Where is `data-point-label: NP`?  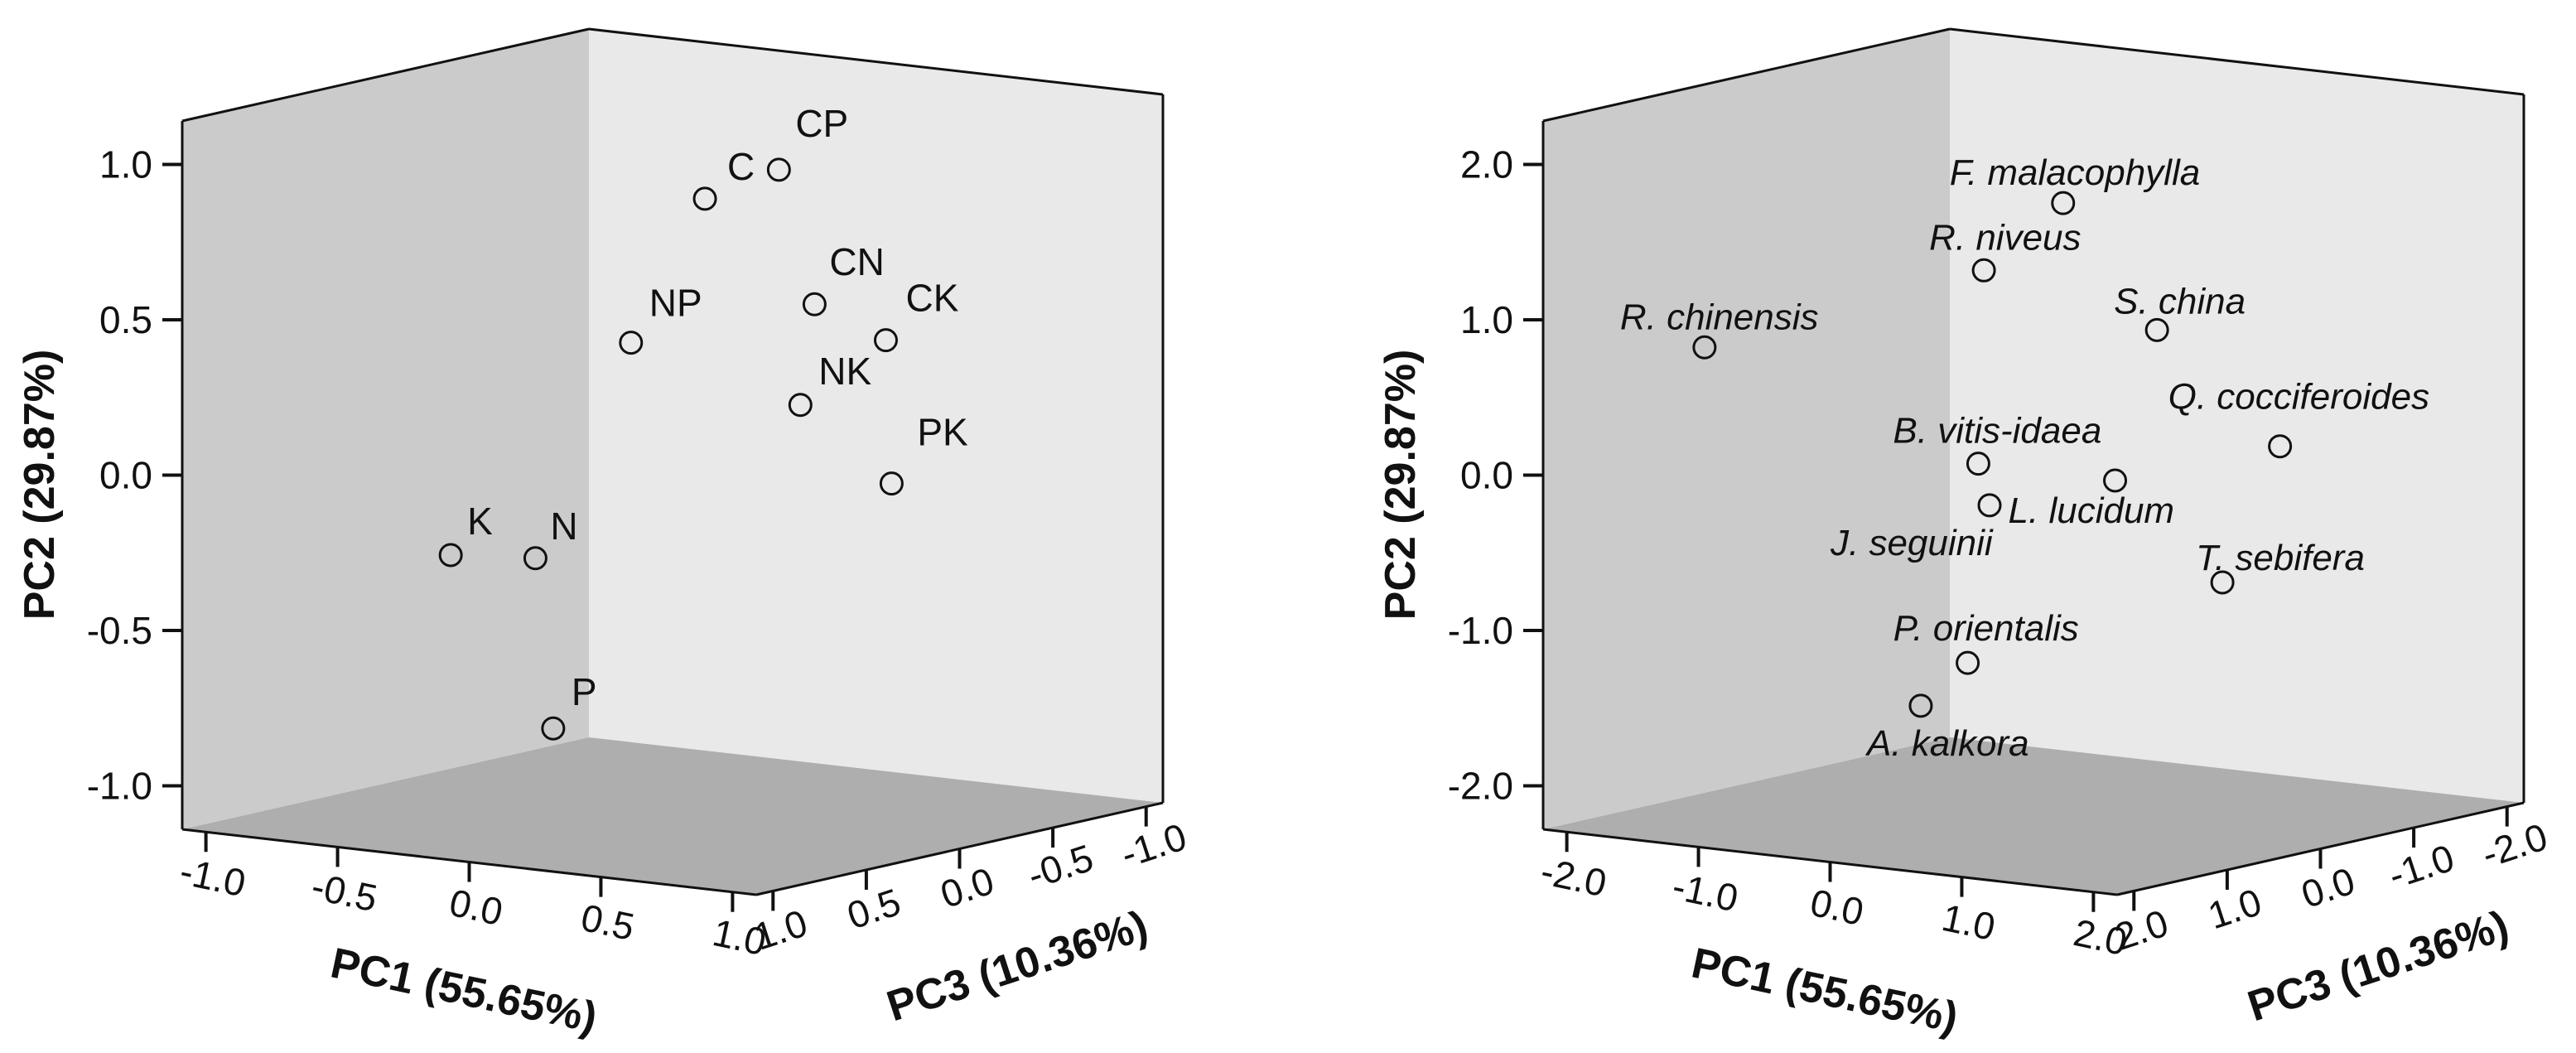 data-point-label: NP is located at coordinates (676, 303).